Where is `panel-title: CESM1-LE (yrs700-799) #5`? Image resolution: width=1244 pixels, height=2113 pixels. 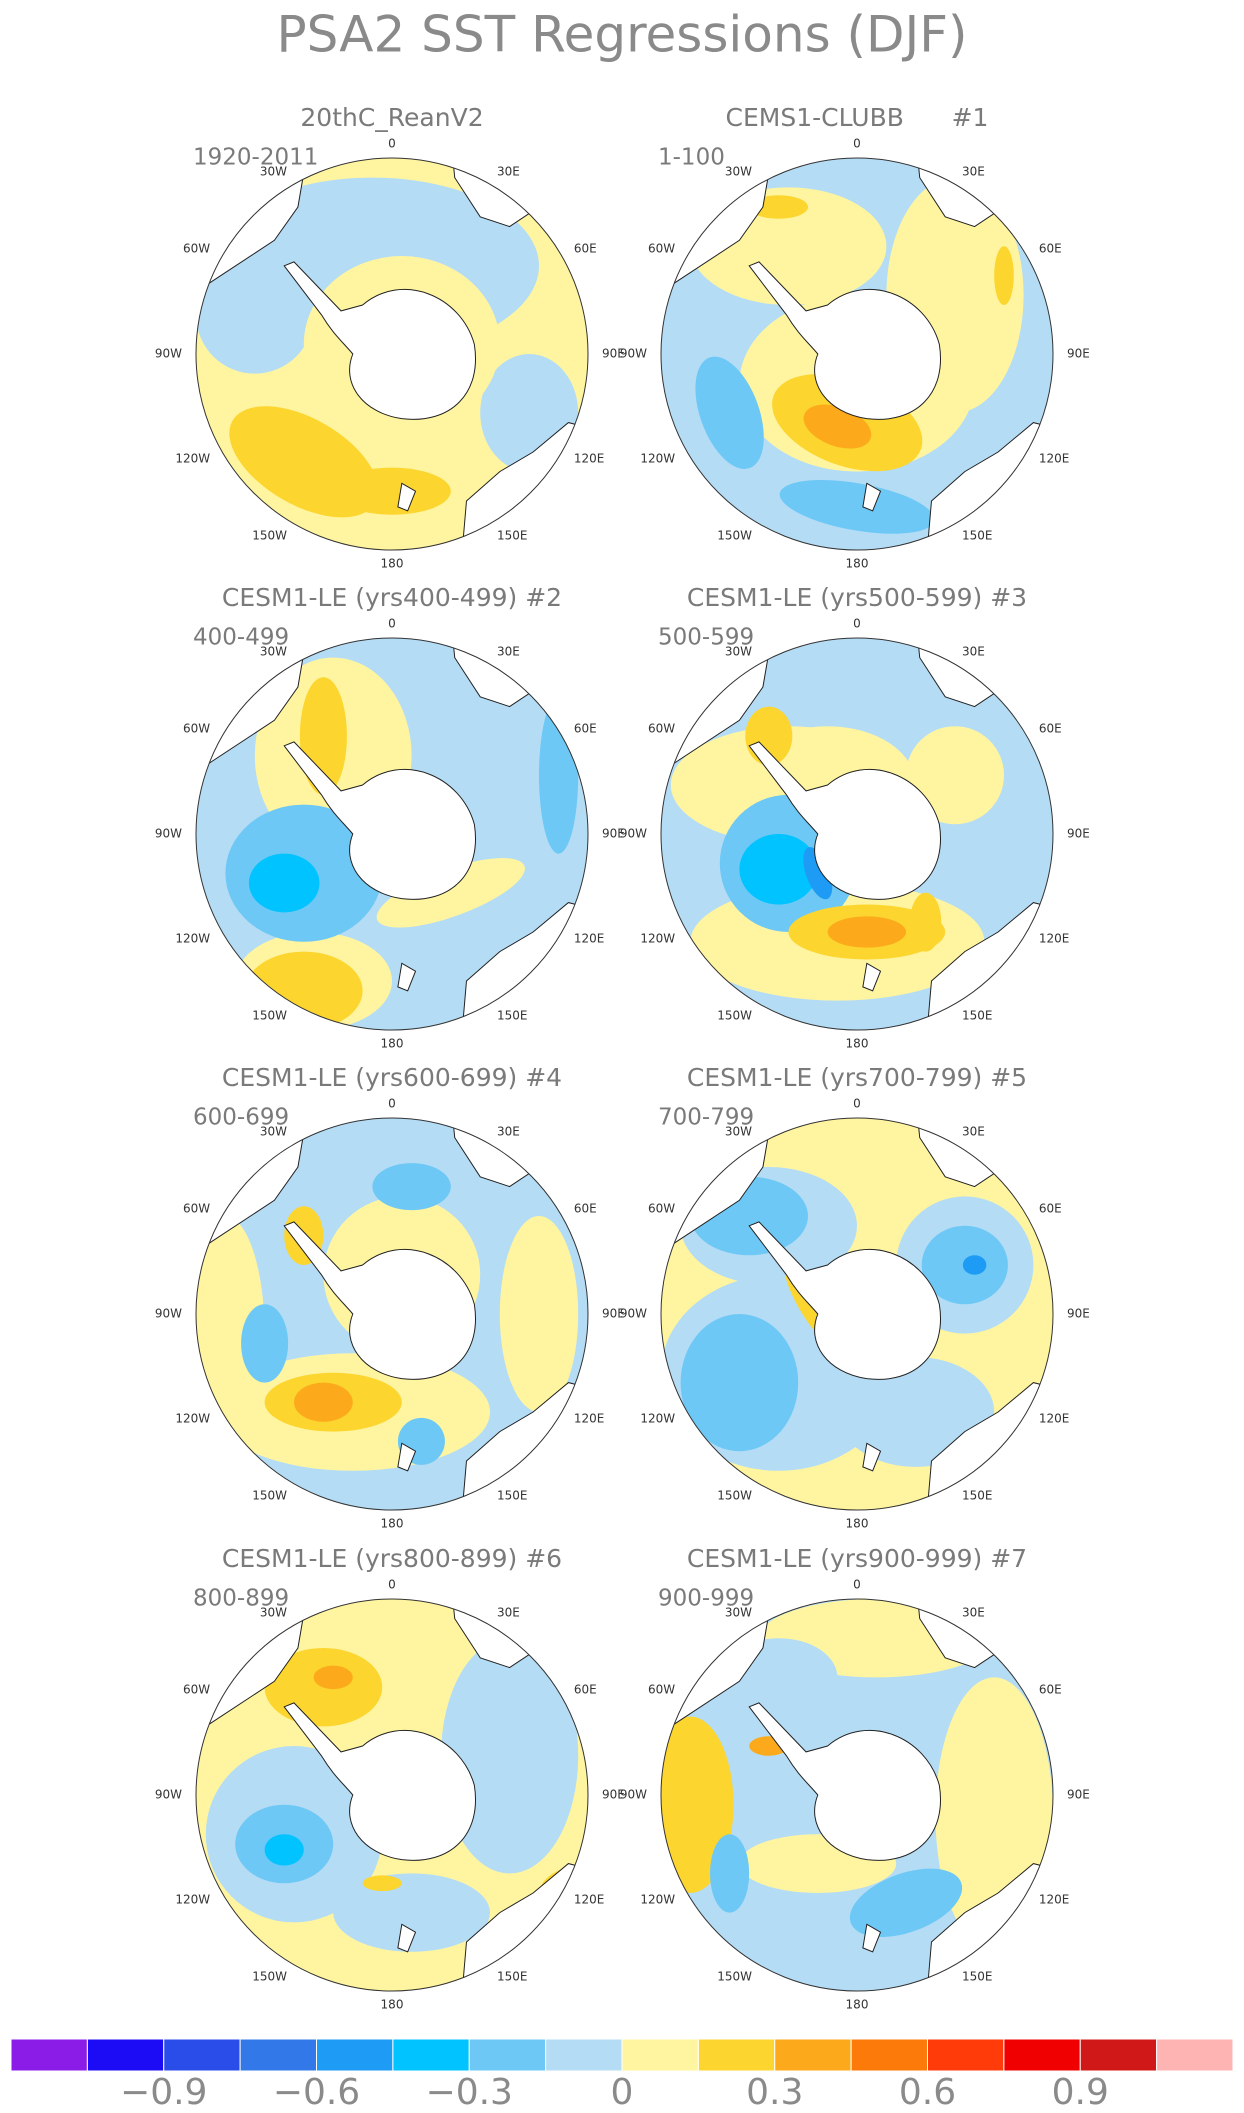
panel-title: CESM1-LE (yrs700-799) #5 is located at coordinates (857, 1077).